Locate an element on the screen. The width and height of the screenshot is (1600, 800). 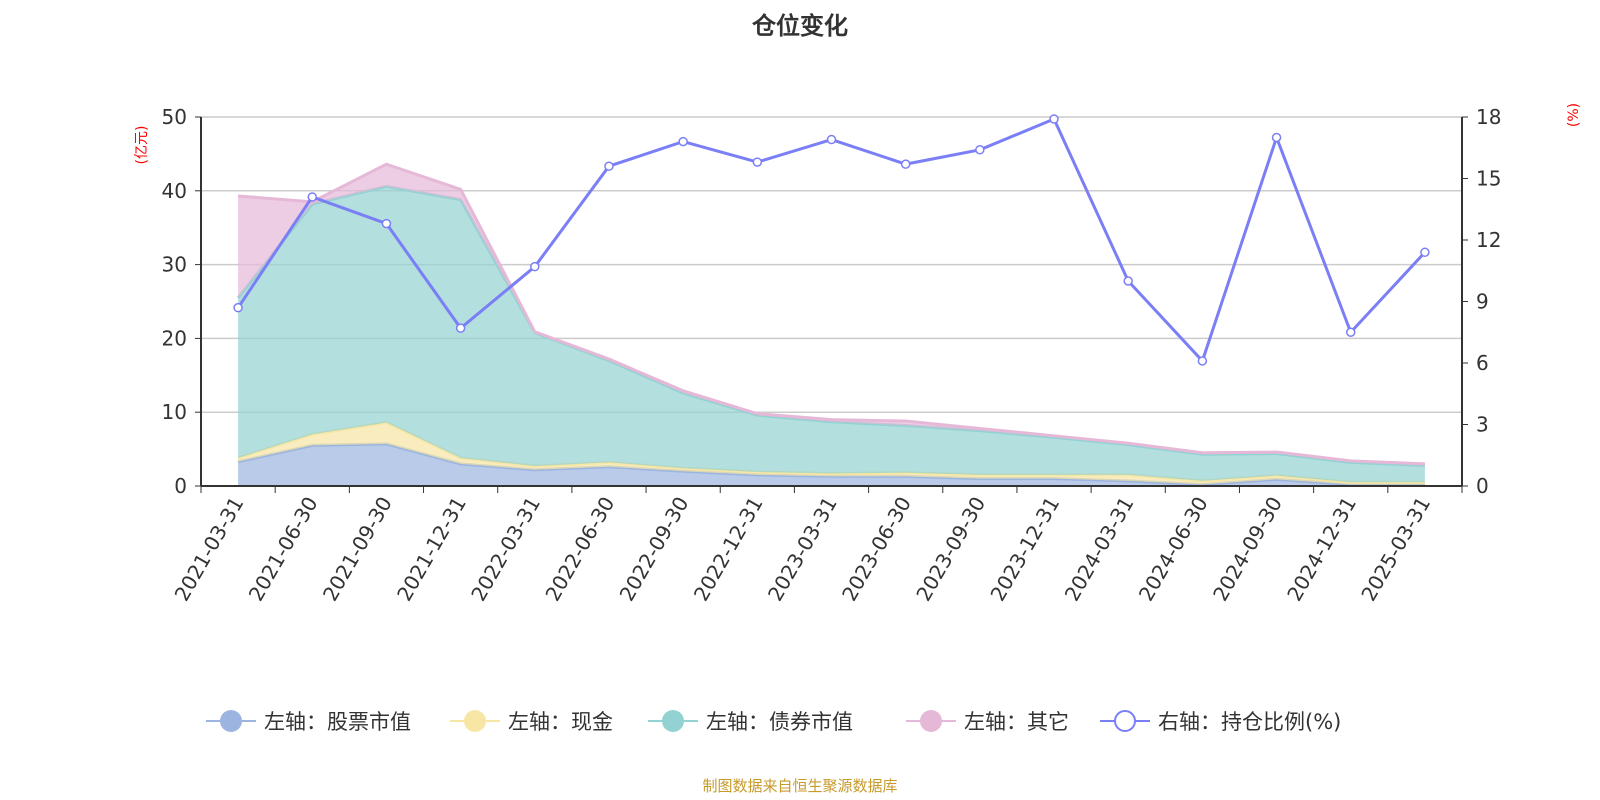
left-tick-label: 20 is located at coordinates (174, 338).